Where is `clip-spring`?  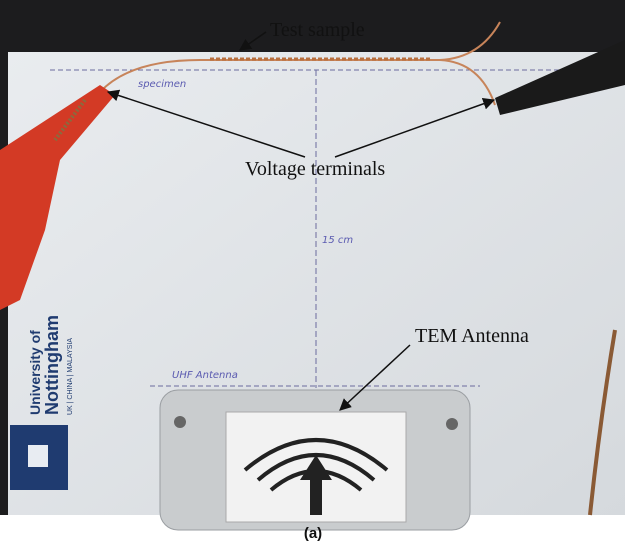 clip-spring is located at coordinates (70, 120).